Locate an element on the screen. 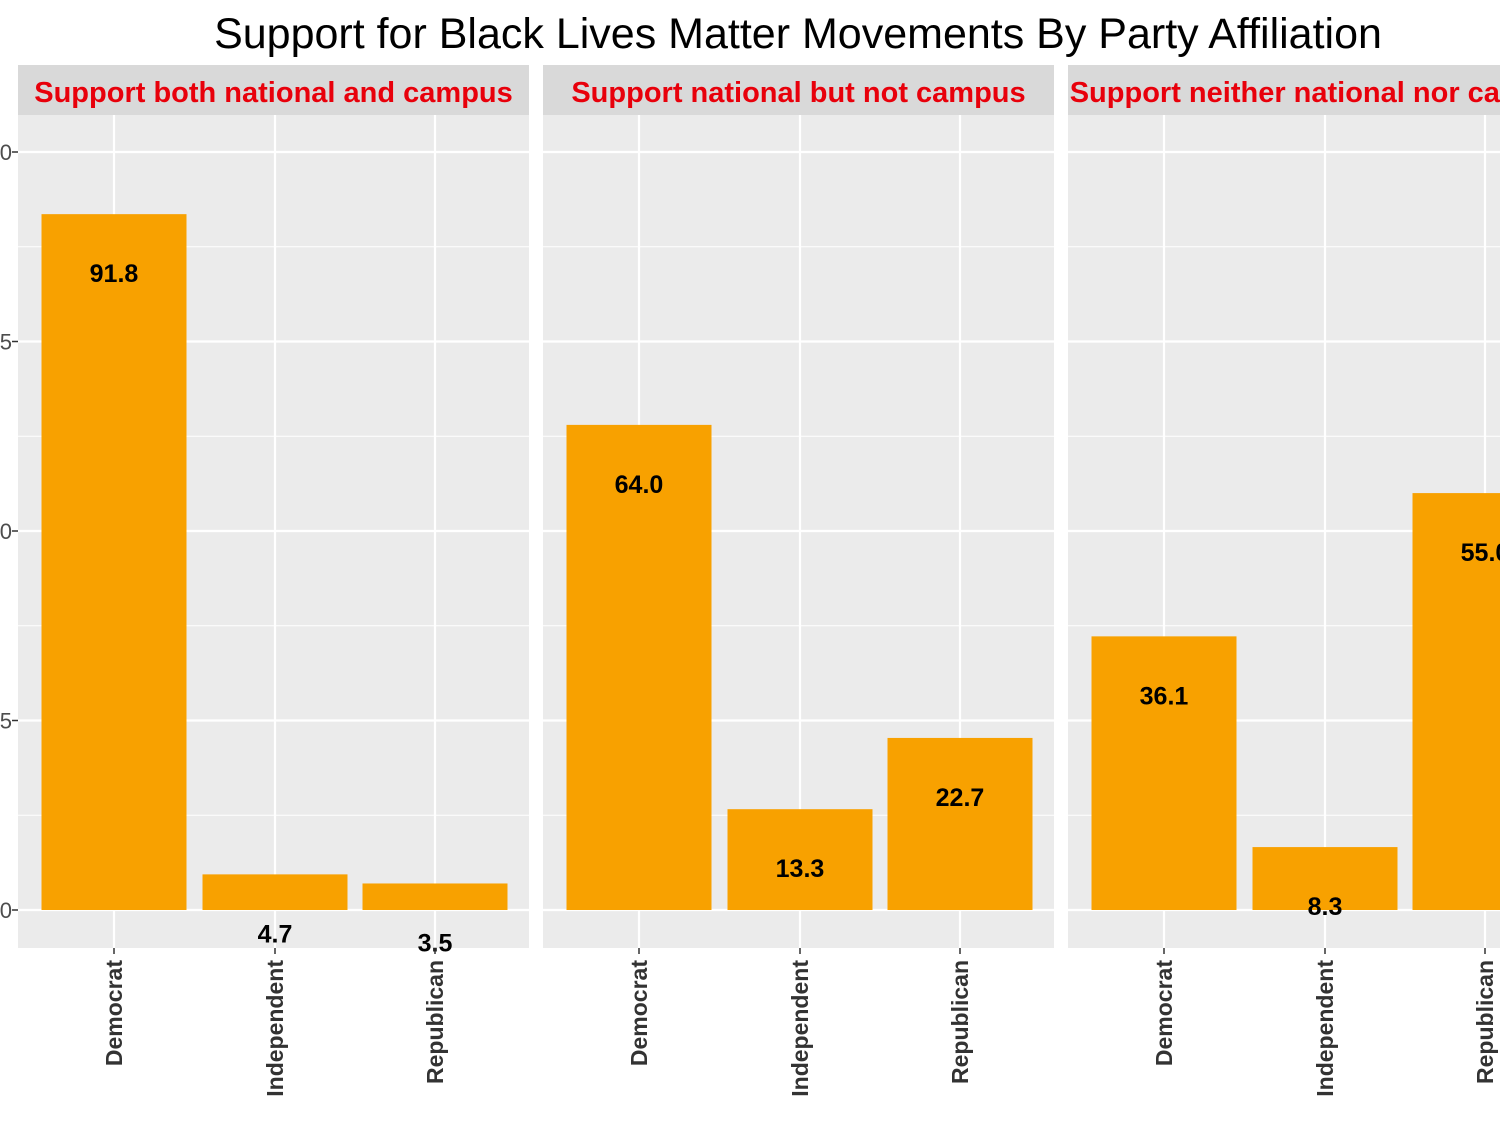  y-tick-label: 100 is located at coordinates (6, 152).